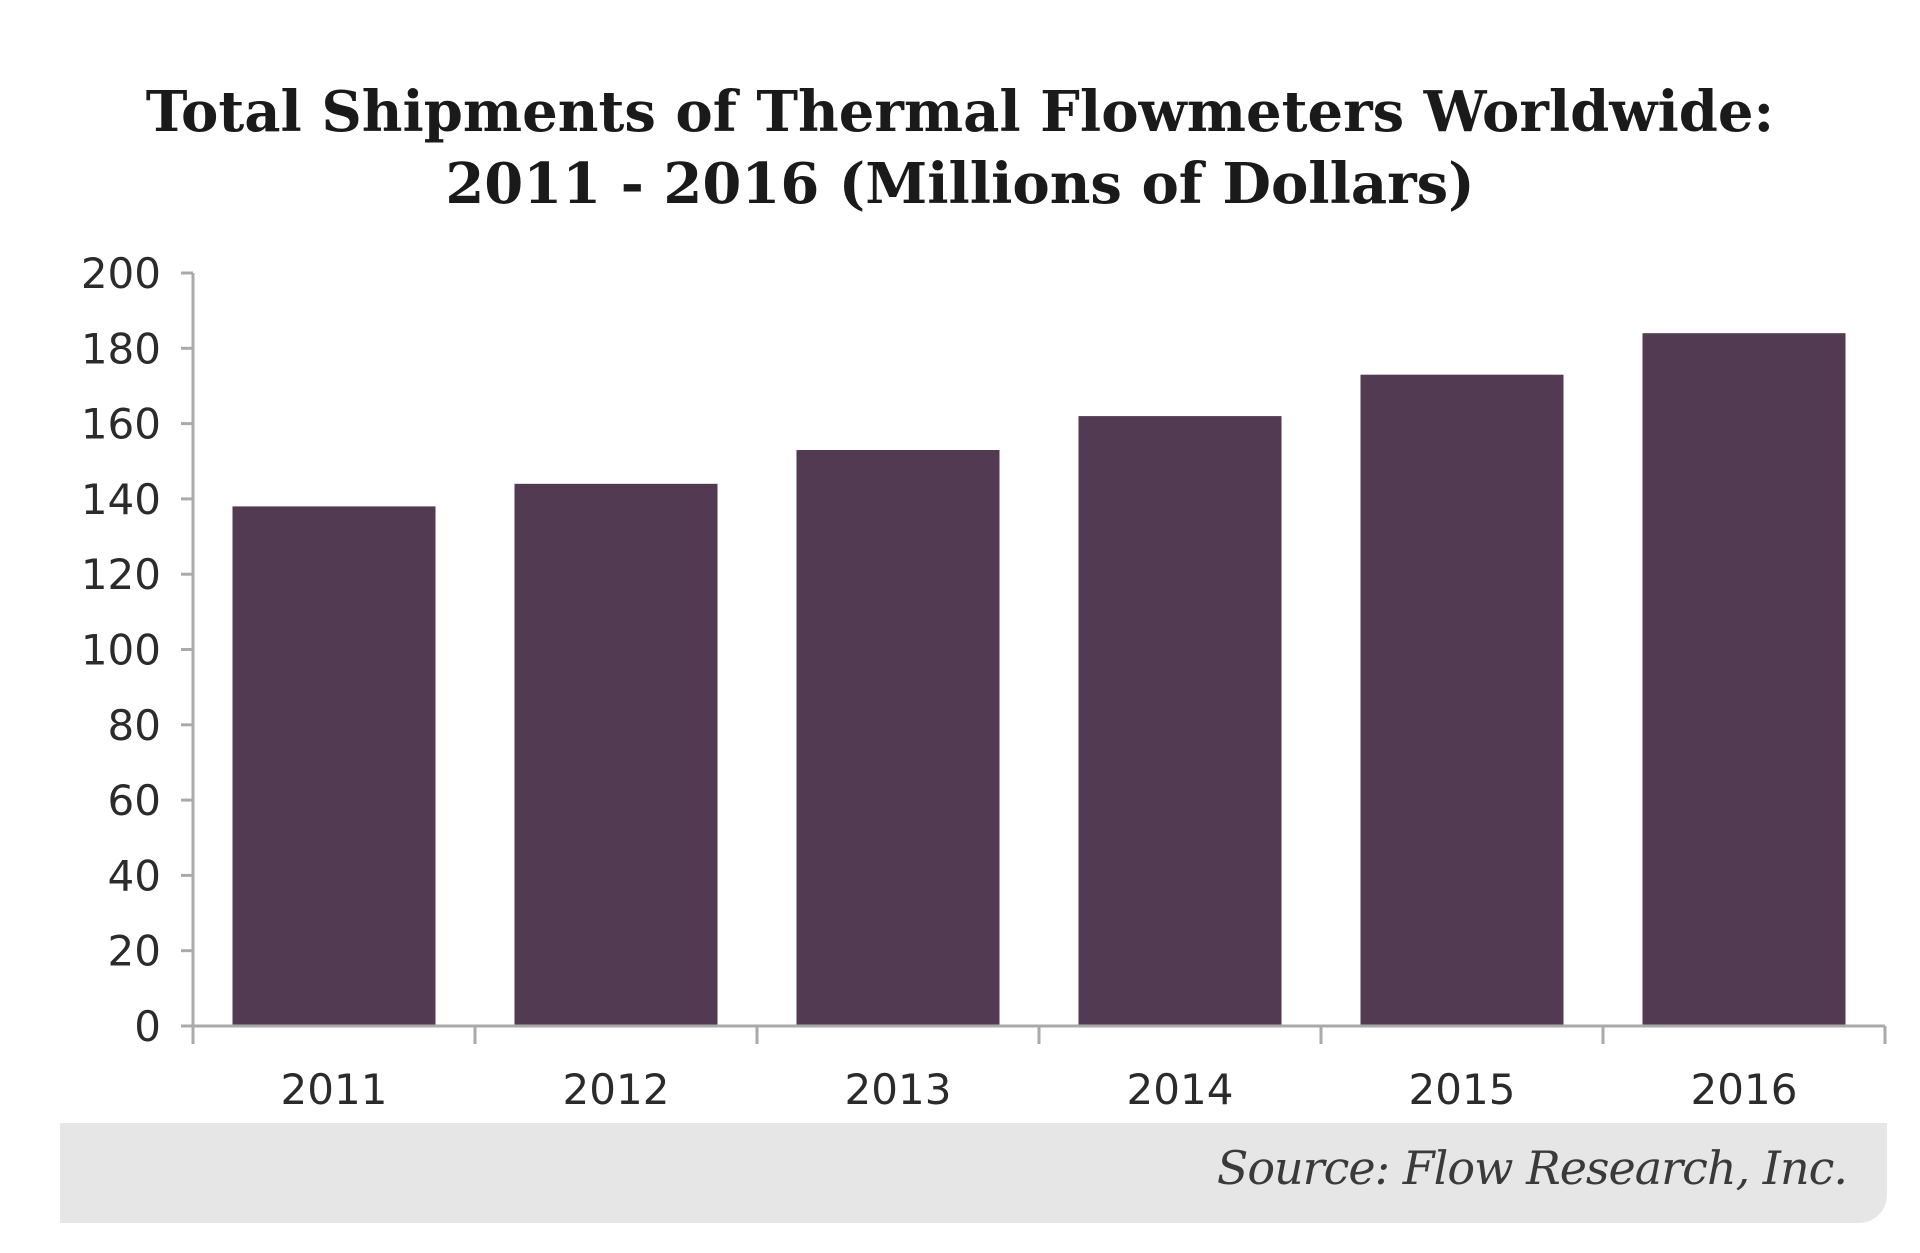 The width and height of the screenshot is (1920, 1253). What do you see at coordinates (134, 951) in the screenshot?
I see `y-tick-label-20: 20` at bounding box center [134, 951].